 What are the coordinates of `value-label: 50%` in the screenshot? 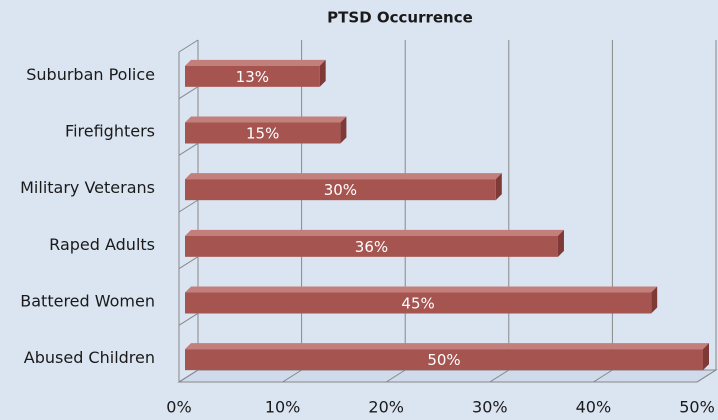 It's located at (443, 360).